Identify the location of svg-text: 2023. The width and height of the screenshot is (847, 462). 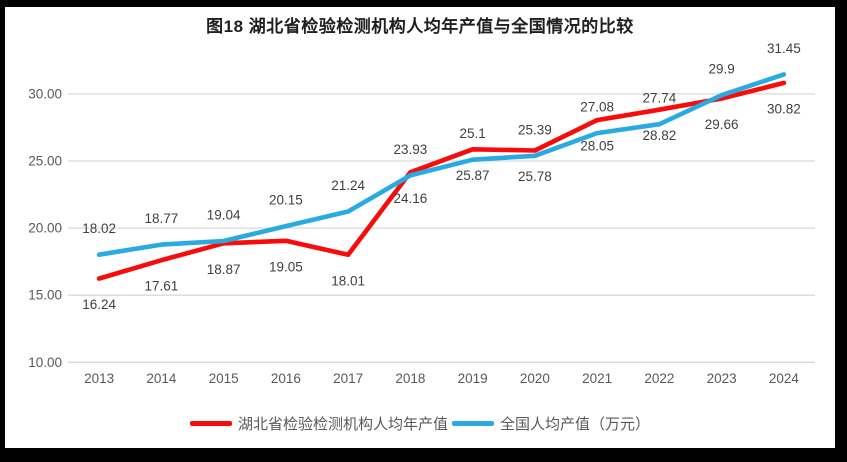
(722, 378).